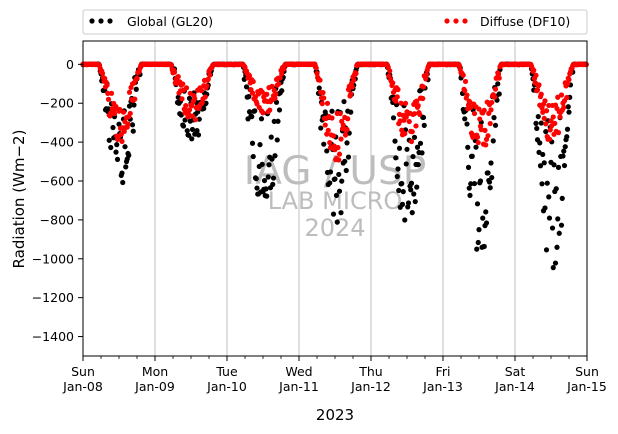  What do you see at coordinates (514, 386) in the screenshot?
I see `x-tick-date: Jan-14` at bounding box center [514, 386].